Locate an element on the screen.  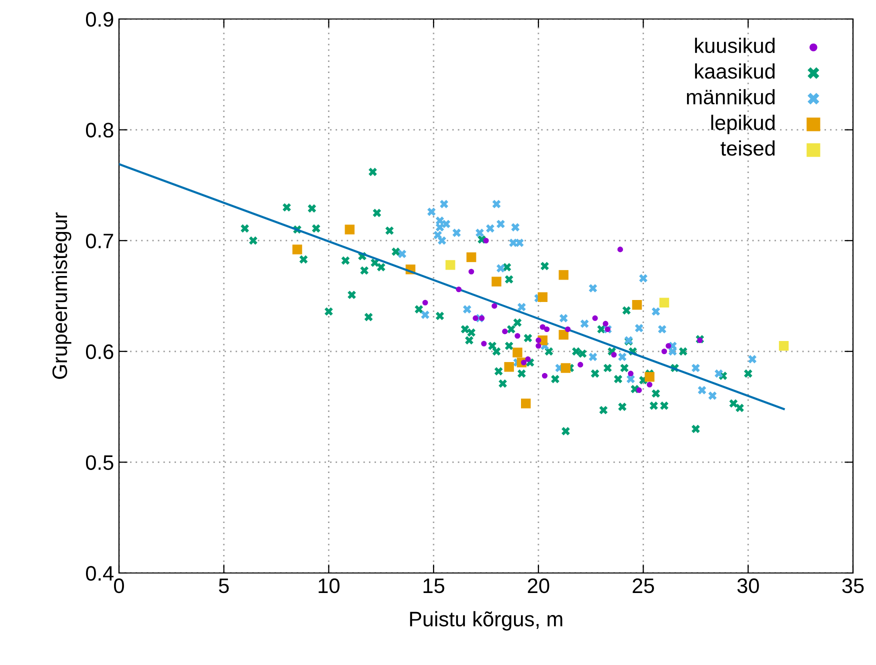
x-tick-label: 5 is located at coordinates (223, 586).